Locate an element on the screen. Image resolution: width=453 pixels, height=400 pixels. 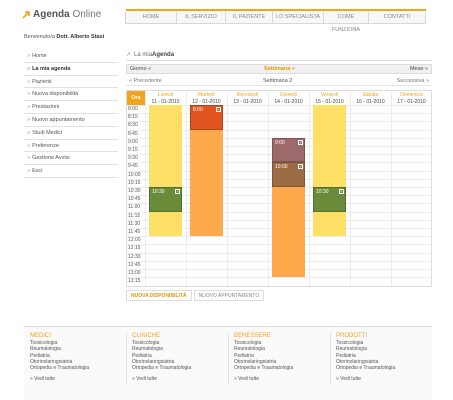
day-date: 17 - 01-2010 is located at coordinates (411, 101).